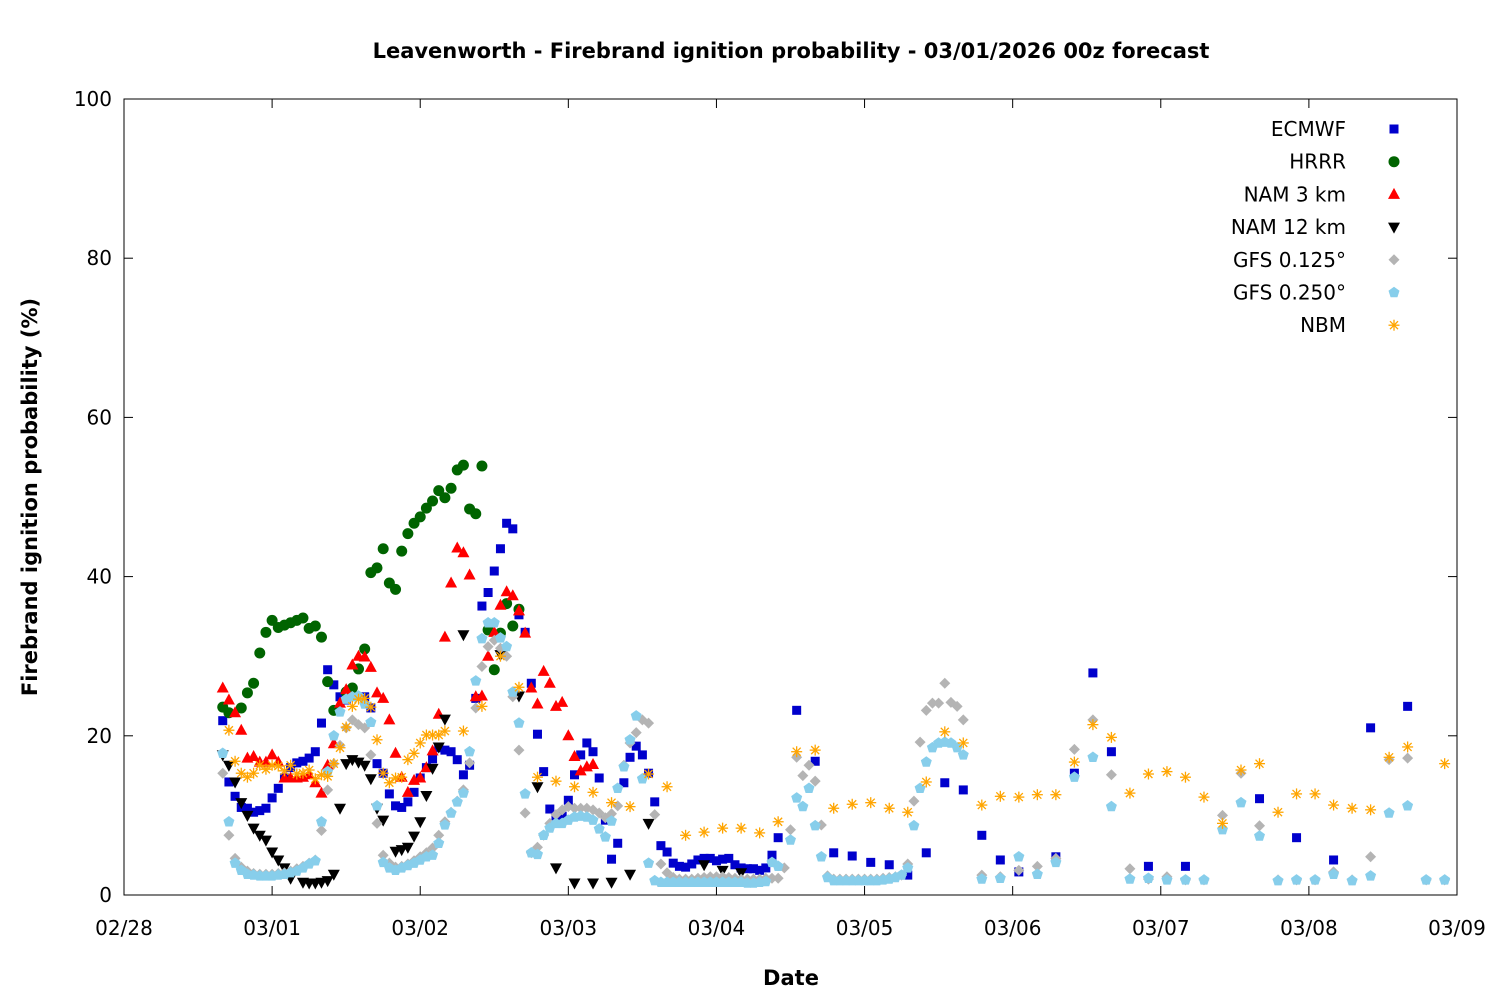 This screenshot has width=1500, height=1000. What do you see at coordinates (1161, 928) in the screenshot?
I see `x-tick-label: 03/07` at bounding box center [1161, 928].